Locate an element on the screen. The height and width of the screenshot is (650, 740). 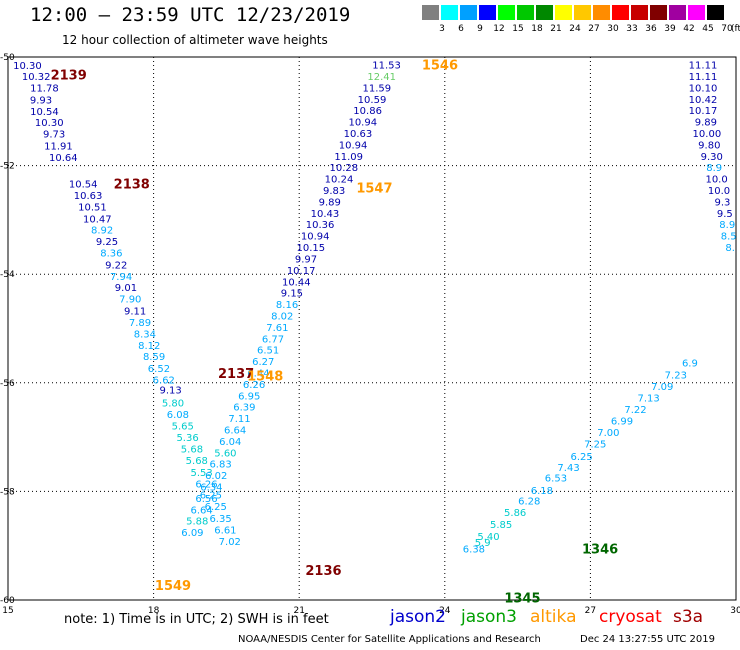
satellite-cryosat: cryosat is located at coordinates (630, 617).